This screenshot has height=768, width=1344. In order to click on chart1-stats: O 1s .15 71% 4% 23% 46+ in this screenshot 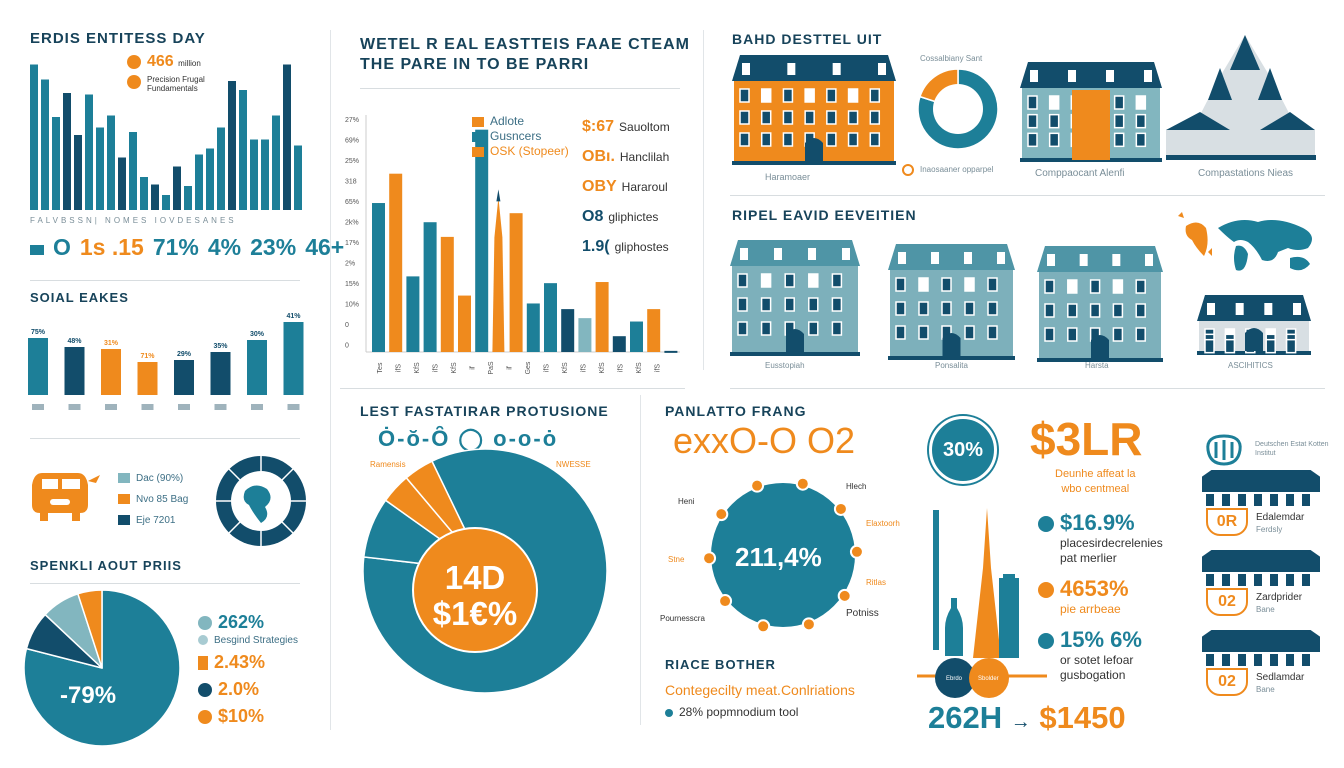, I will do `click(187, 247)`.